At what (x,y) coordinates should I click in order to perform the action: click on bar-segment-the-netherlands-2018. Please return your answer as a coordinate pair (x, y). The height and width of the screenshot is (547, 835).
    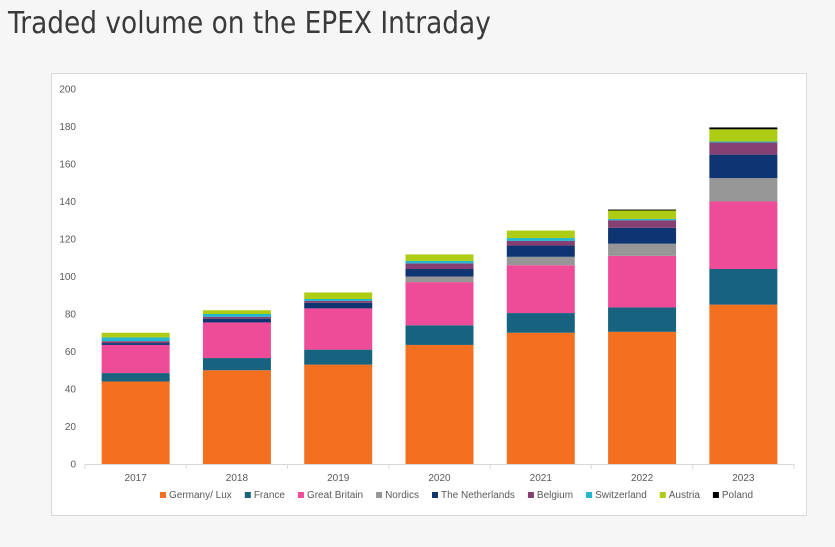
    Looking at the image, I should click on (236, 320).